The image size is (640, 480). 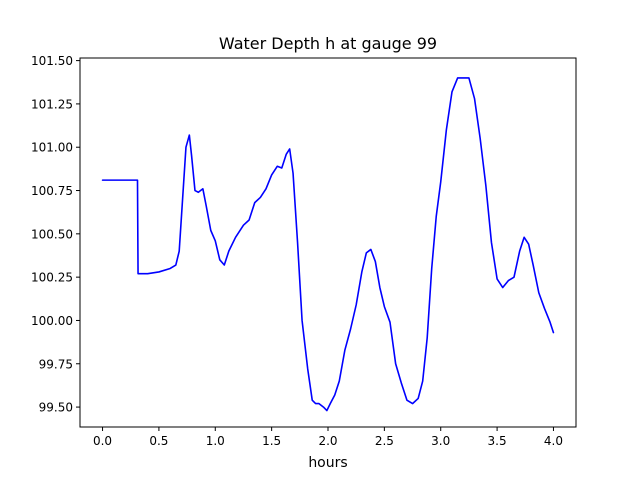 I want to click on x-tick-label: 4.0, so click(x=553, y=441).